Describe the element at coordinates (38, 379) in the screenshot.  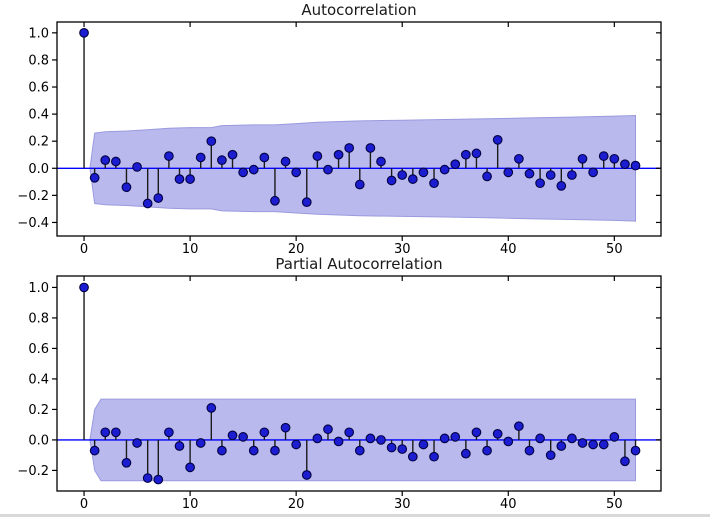
I see `pacf-y-tick-label: 0.4` at that location.